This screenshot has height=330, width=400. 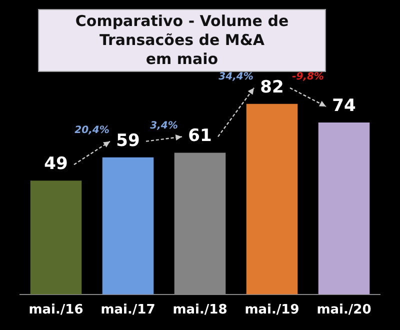 I want to click on data-label: 74, so click(x=344, y=106).